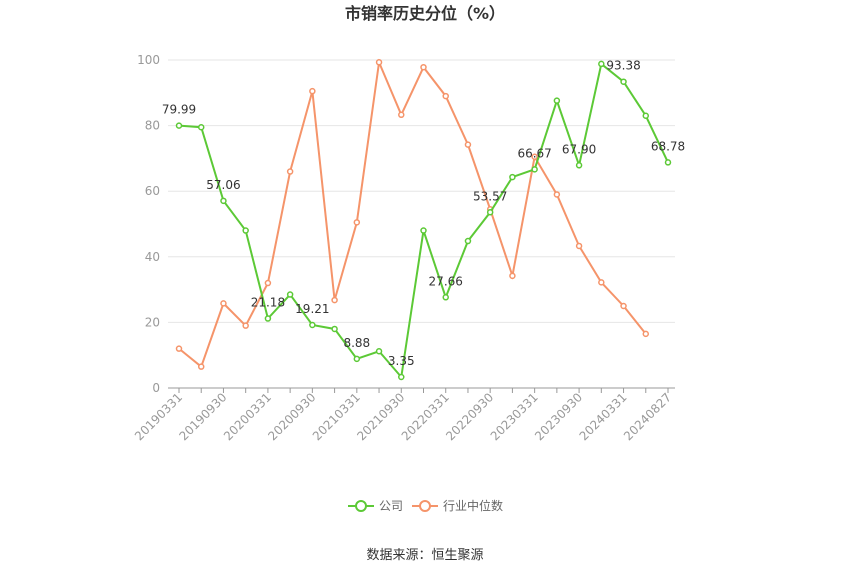 Image resolution: width=850 pixels, height=575 pixels. I want to click on data-label: 8.88, so click(356, 343).